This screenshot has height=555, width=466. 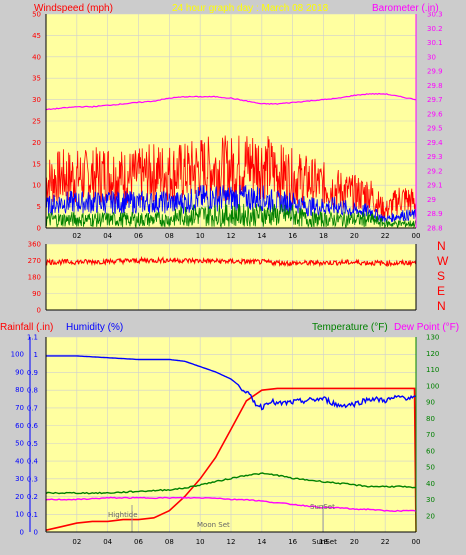 I want to click on wind-x-tick-label: 14, so click(x=261, y=236).